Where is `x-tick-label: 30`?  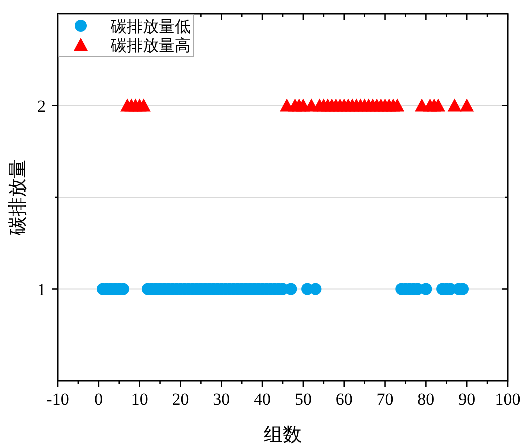
x-tick-label: 30 is located at coordinates (221, 399).